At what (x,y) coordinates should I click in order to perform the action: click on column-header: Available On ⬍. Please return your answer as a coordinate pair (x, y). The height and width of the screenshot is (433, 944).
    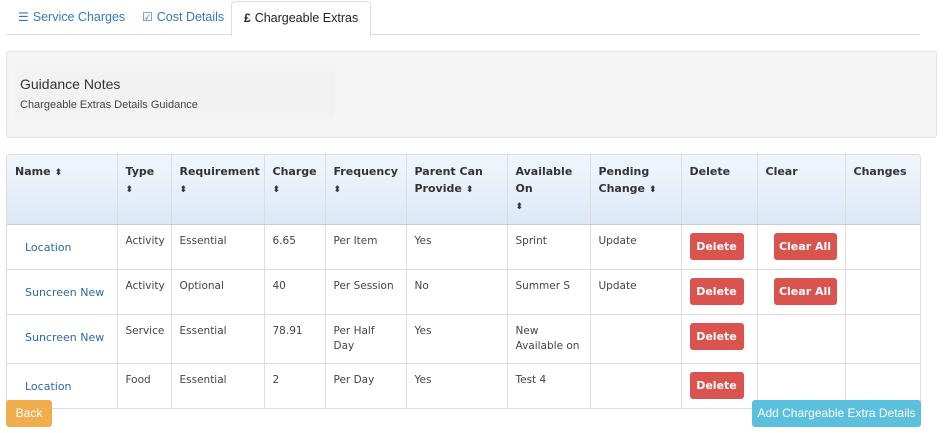
    Looking at the image, I should click on (549, 190).